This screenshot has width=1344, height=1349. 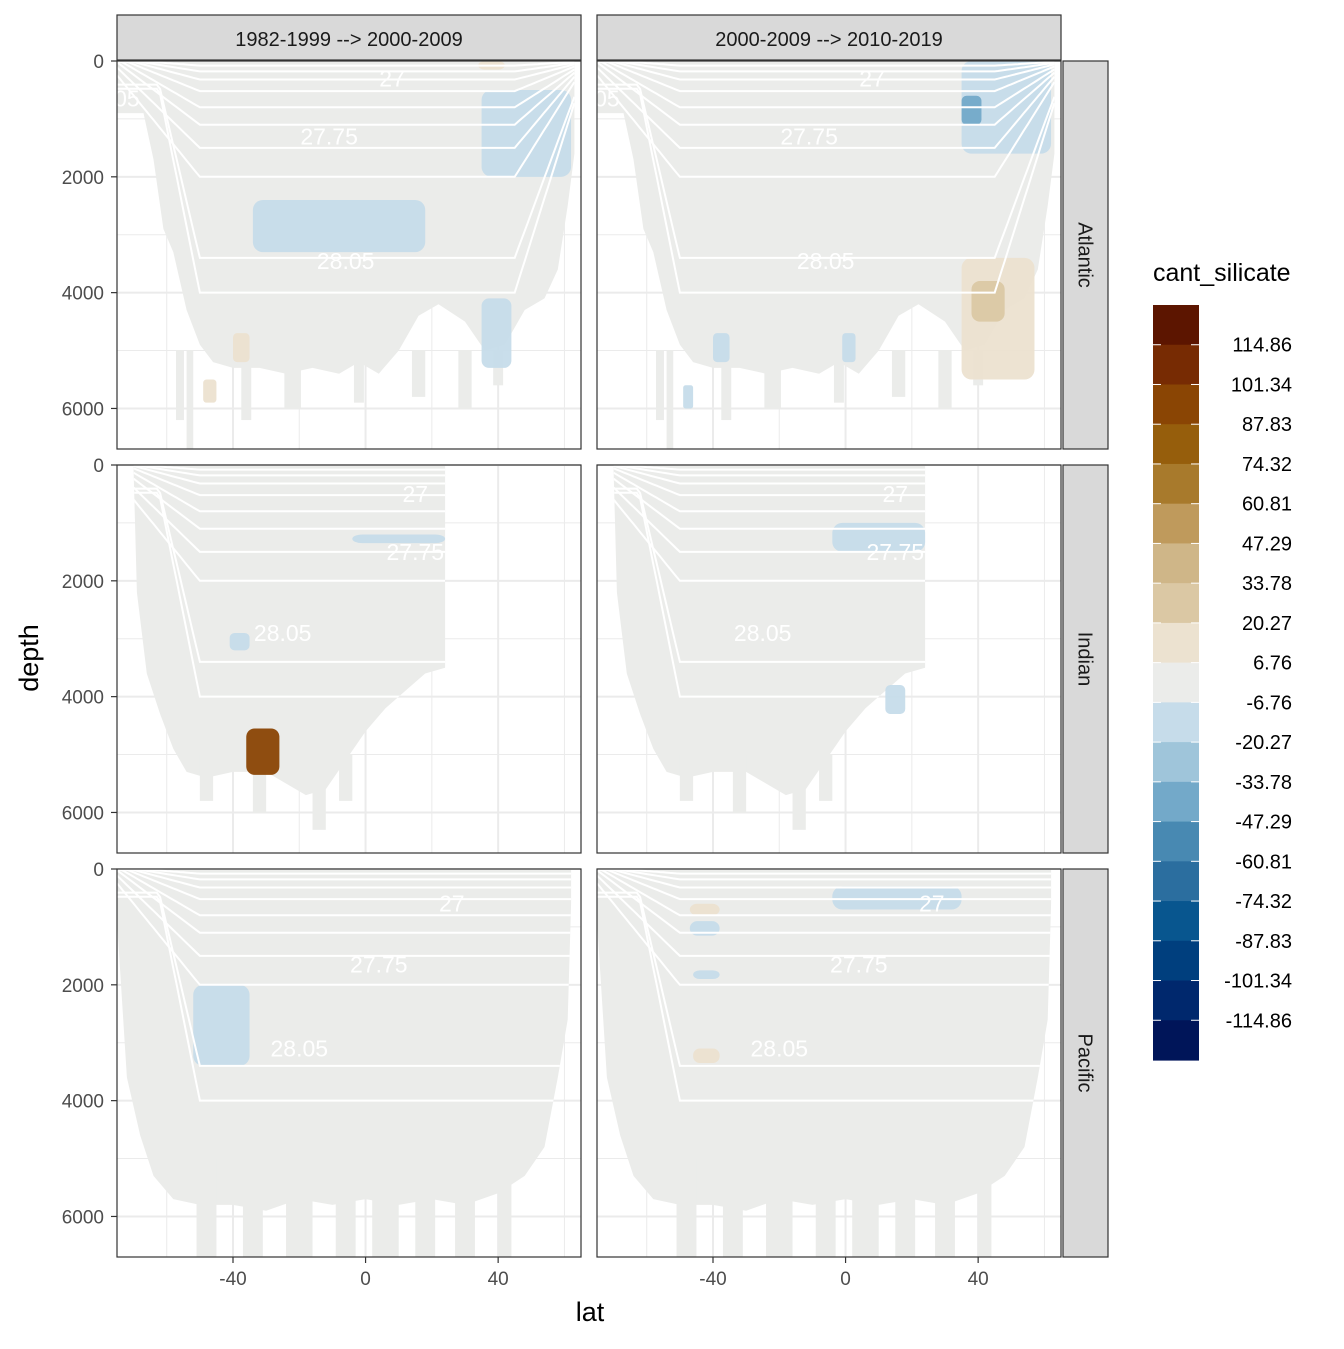 What do you see at coordinates (365, 1279) in the screenshot?
I see `x-tick-label: 0` at bounding box center [365, 1279].